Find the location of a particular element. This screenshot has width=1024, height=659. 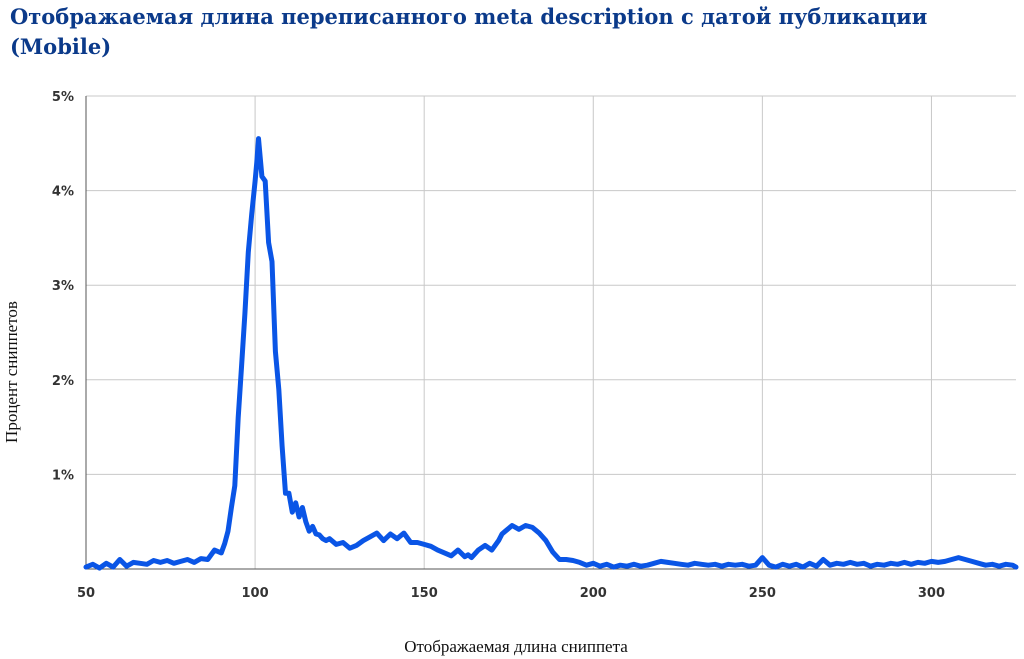

x-tick-label: 50 is located at coordinates (86, 593).